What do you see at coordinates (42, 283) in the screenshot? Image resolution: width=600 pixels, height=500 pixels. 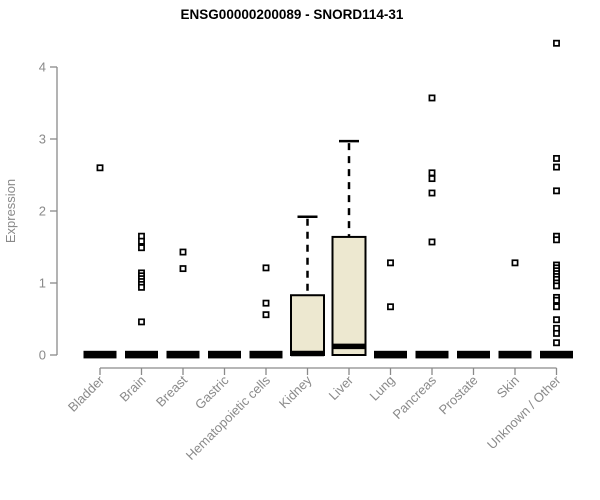 I see `y-axis-tick-label: 1` at bounding box center [42, 283].